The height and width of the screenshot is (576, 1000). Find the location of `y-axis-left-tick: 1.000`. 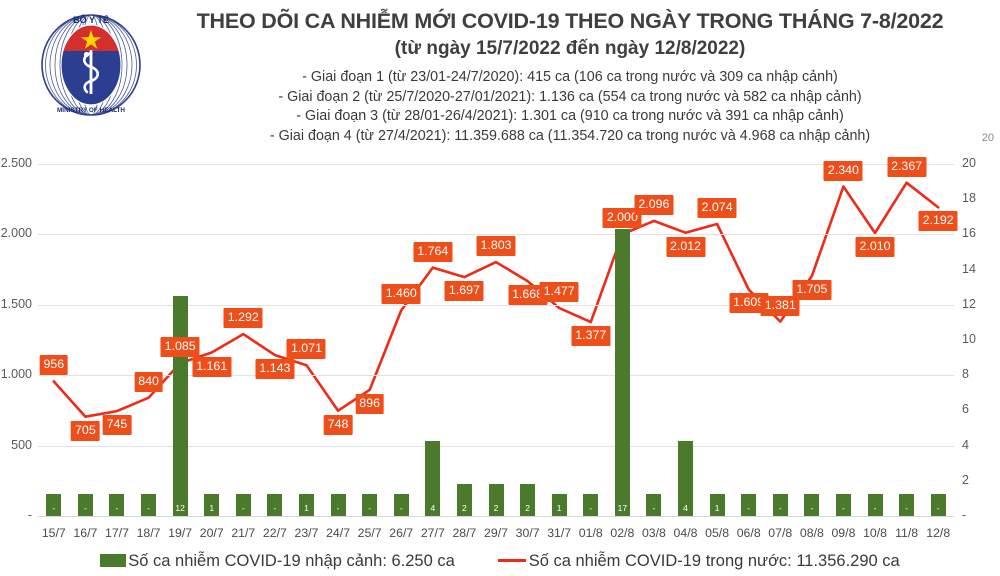

y-axis-left-tick: 1.000 is located at coordinates (16, 374).